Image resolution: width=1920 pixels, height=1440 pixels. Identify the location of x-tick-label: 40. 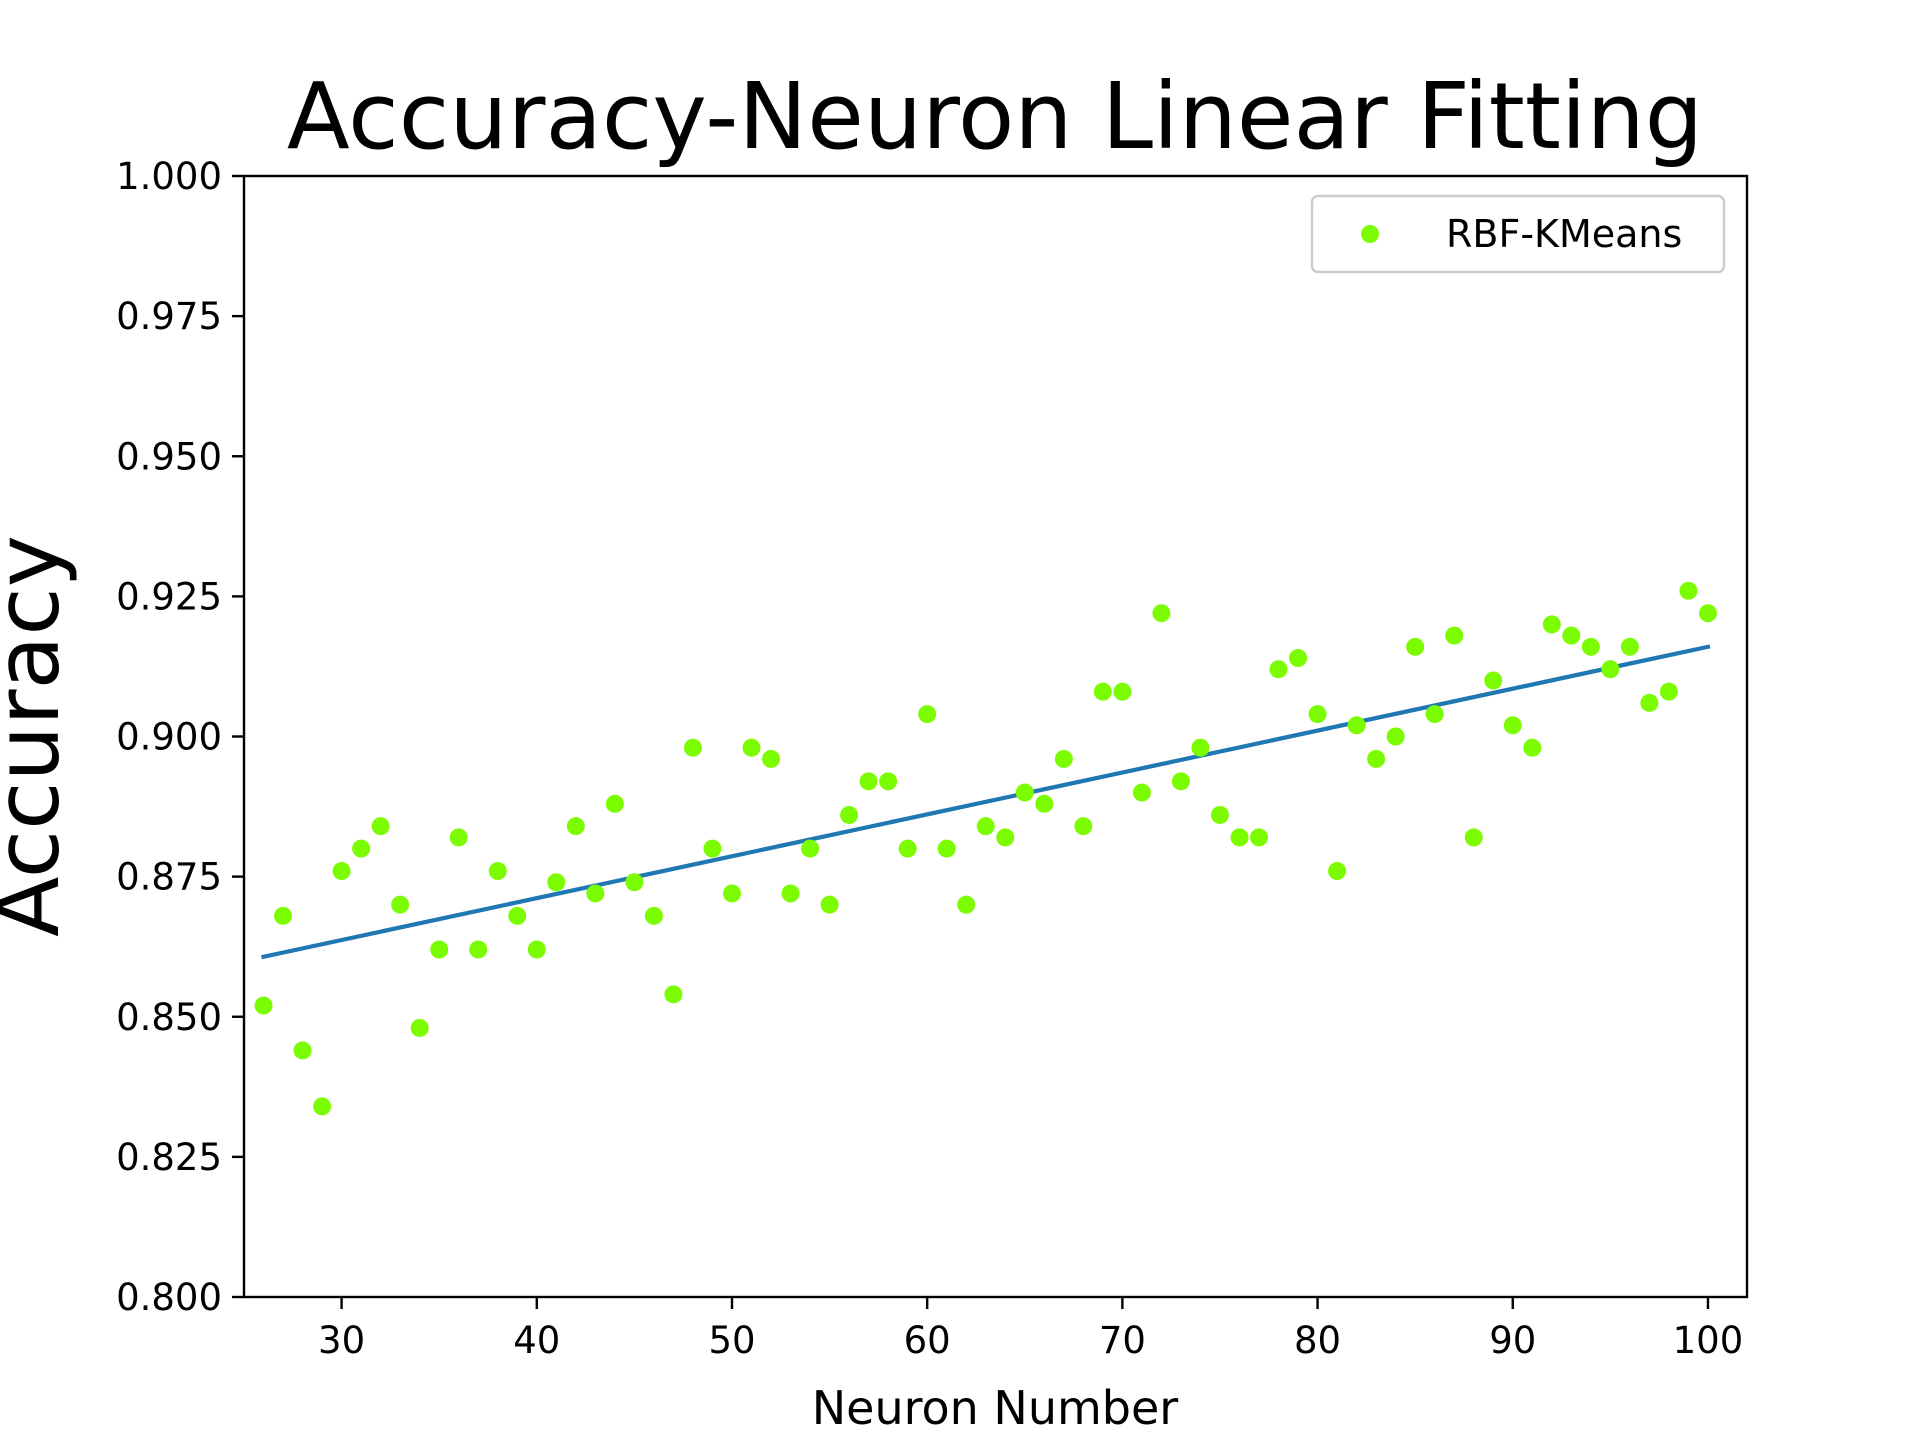
(536, 1340).